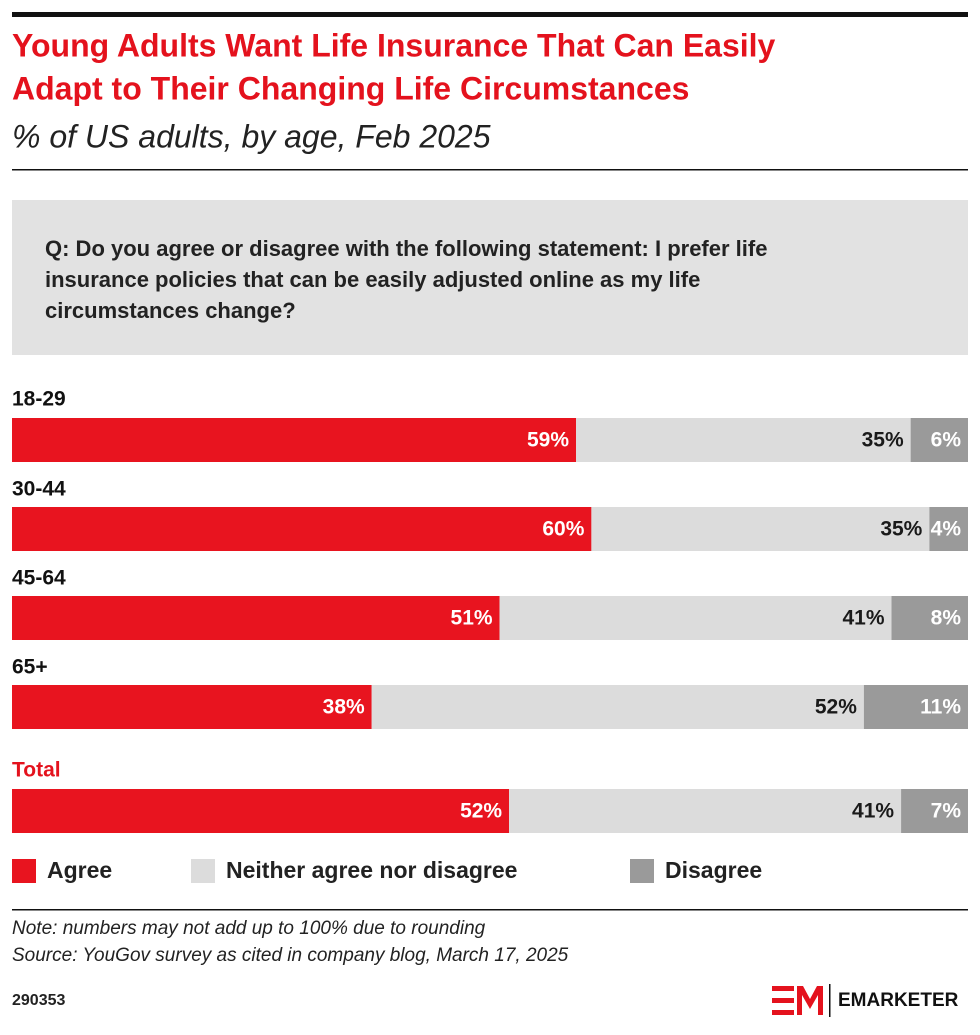  Describe the element at coordinates (39, 399) in the screenshot. I see `category-label: 18-29` at that location.